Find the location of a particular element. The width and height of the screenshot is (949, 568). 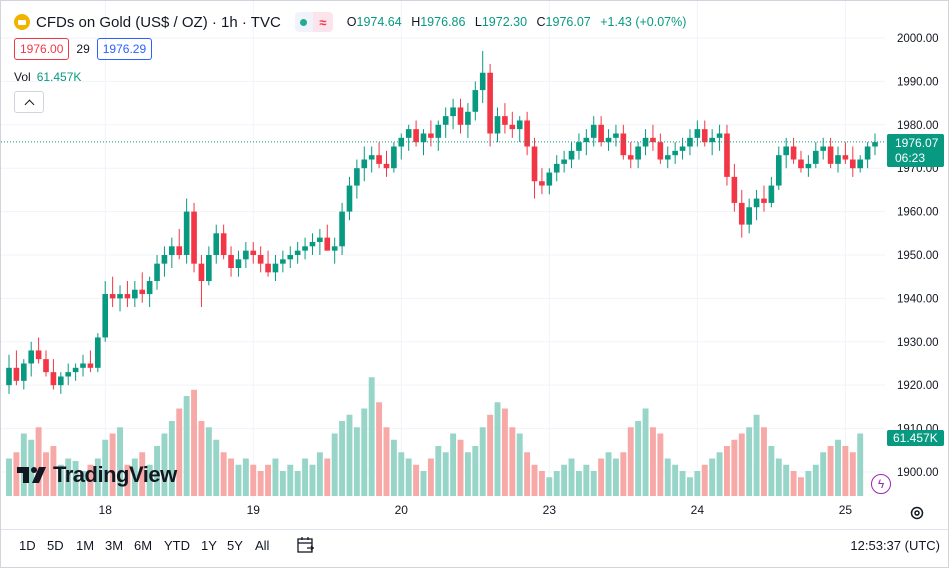

calendar-icon is located at coordinates (306, 545).